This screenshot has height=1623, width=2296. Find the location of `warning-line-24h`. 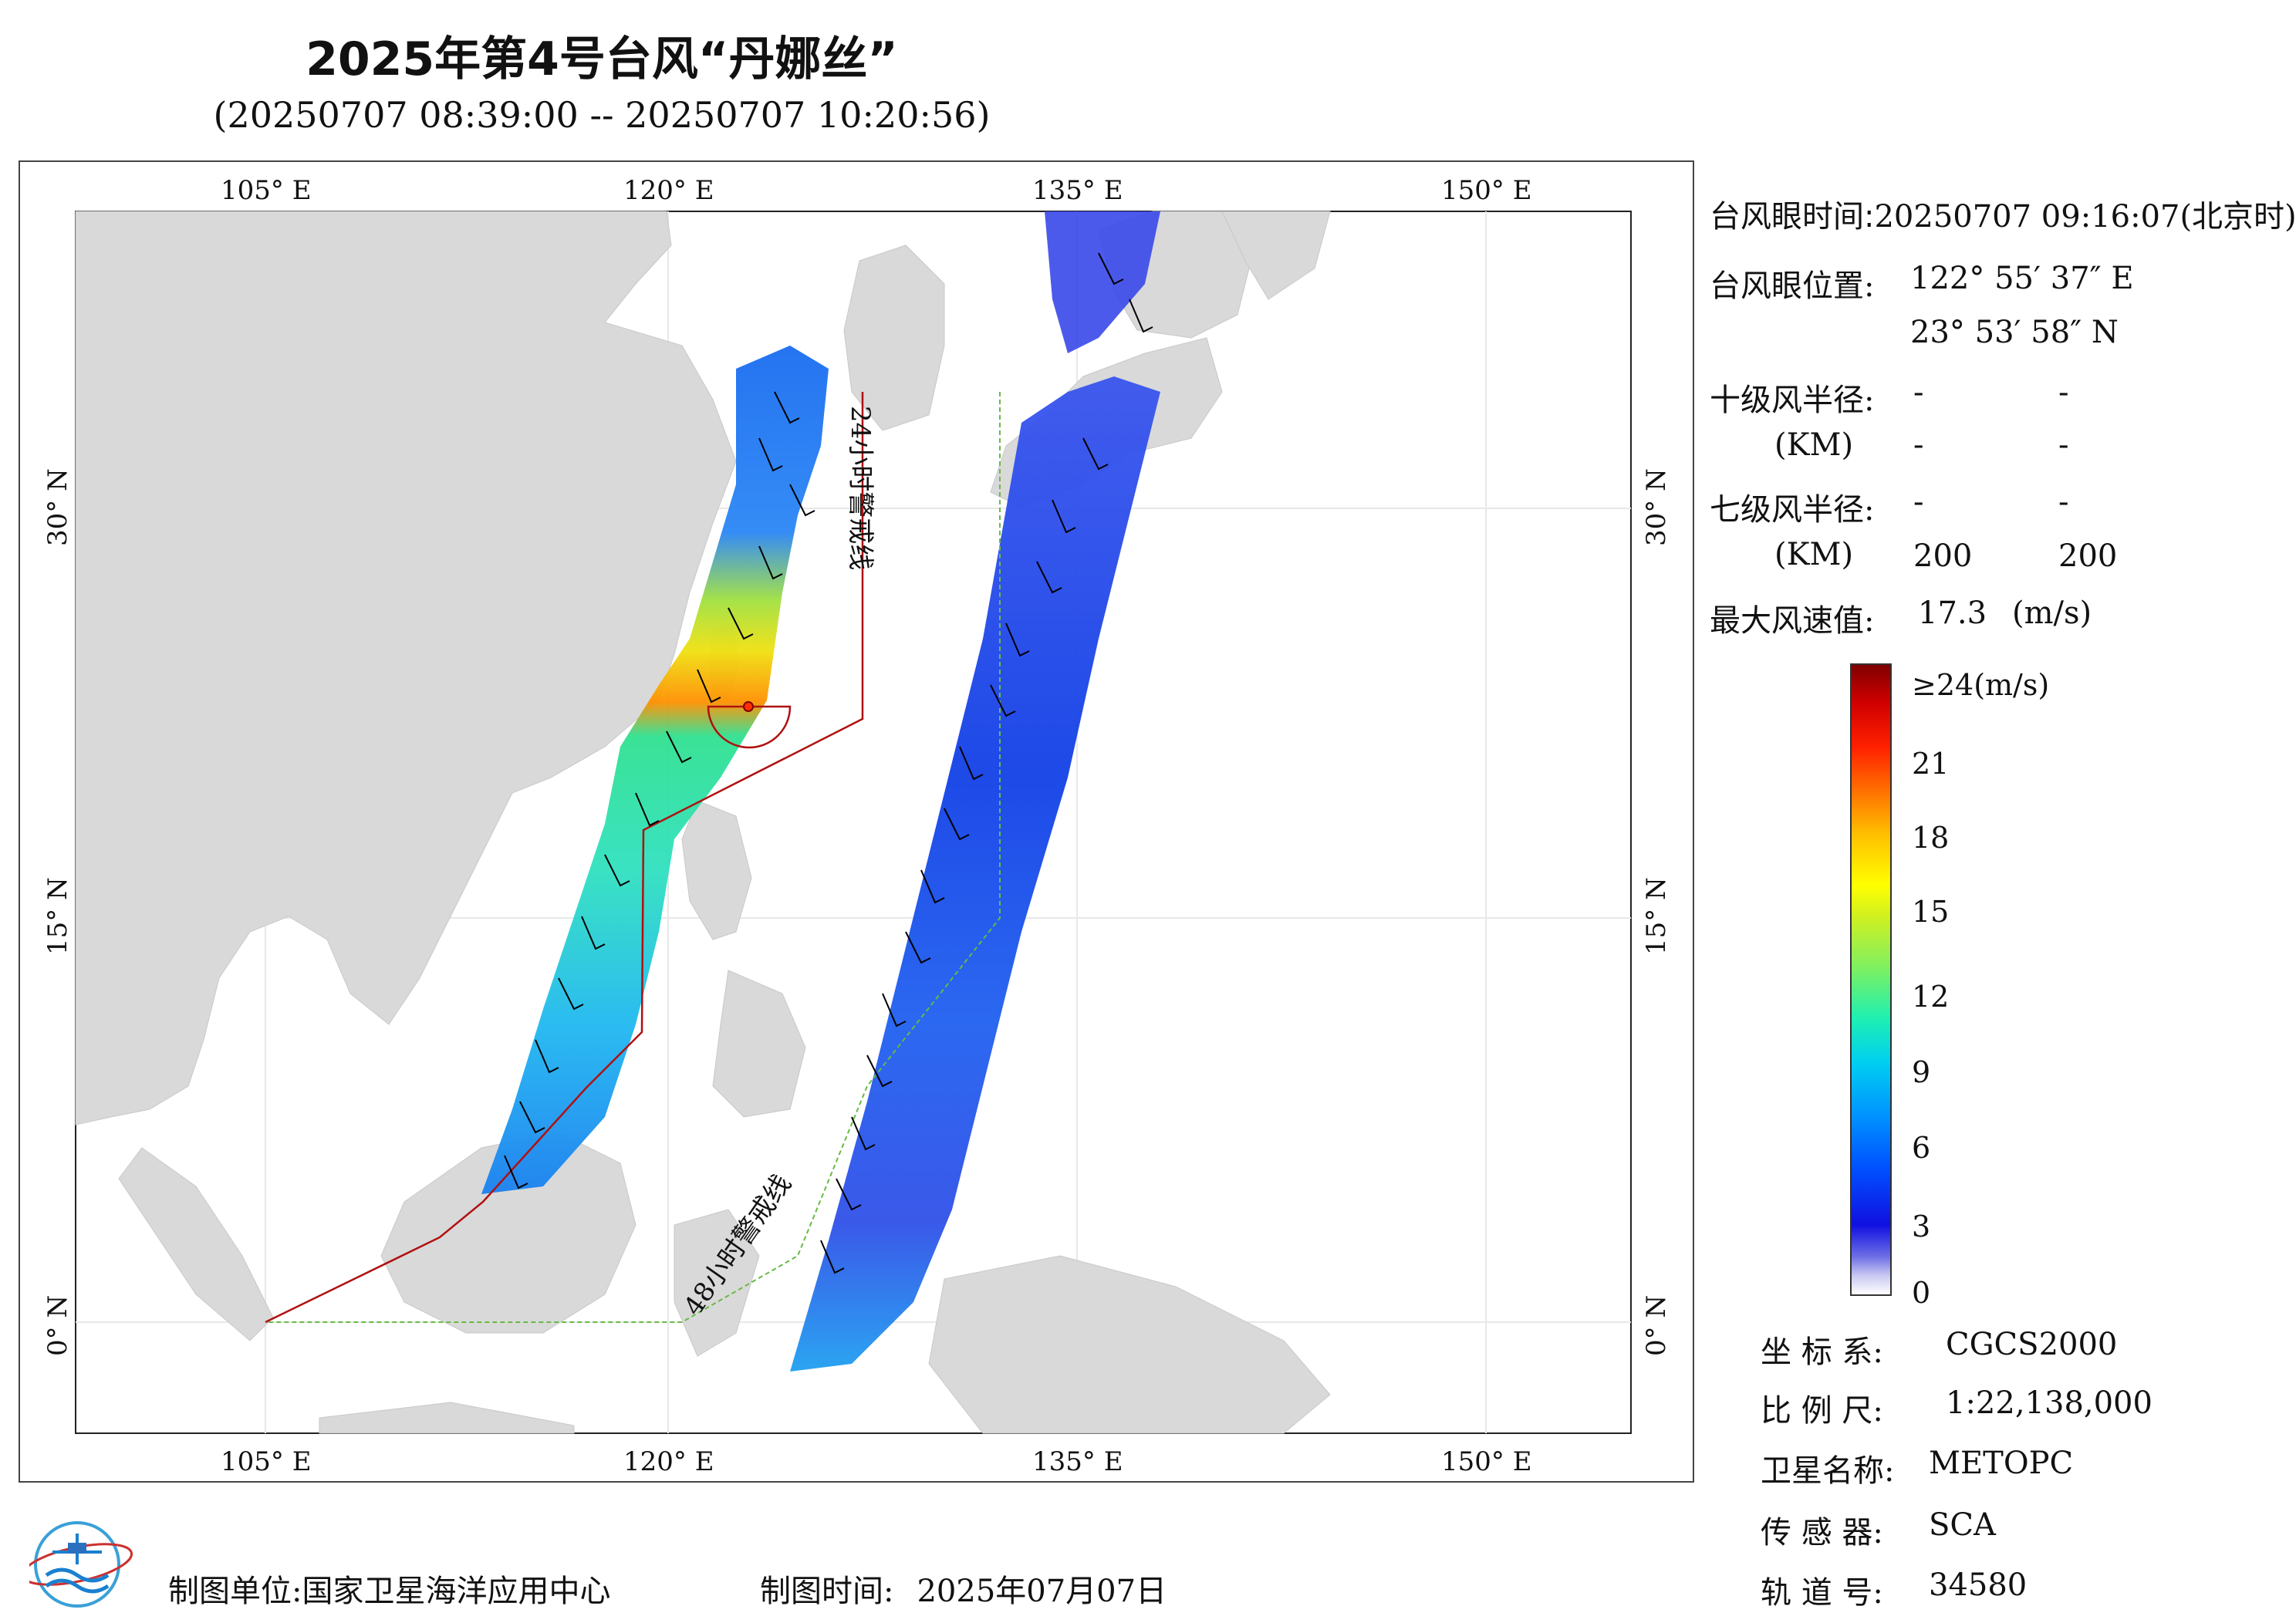

warning-line-24h is located at coordinates (564, 858).